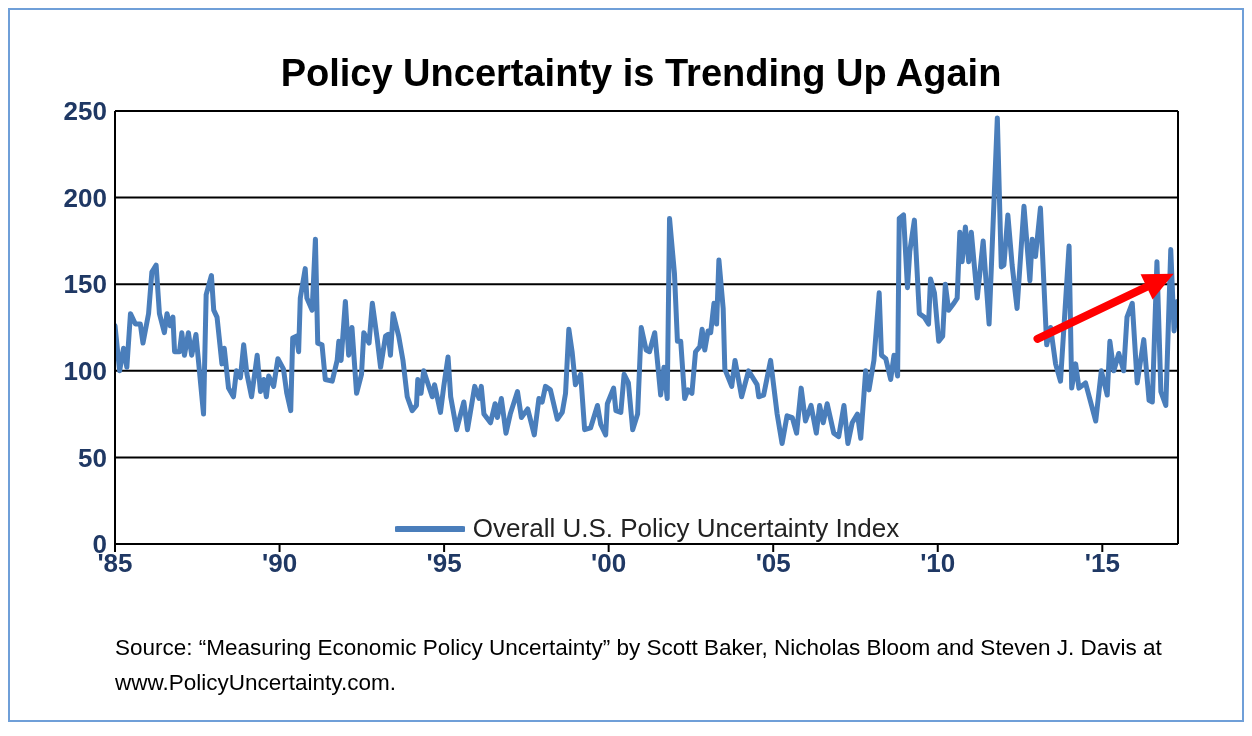 This screenshot has width=1252, height=736. What do you see at coordinates (85, 371) in the screenshot?
I see `y-tick-label: 100` at bounding box center [85, 371].